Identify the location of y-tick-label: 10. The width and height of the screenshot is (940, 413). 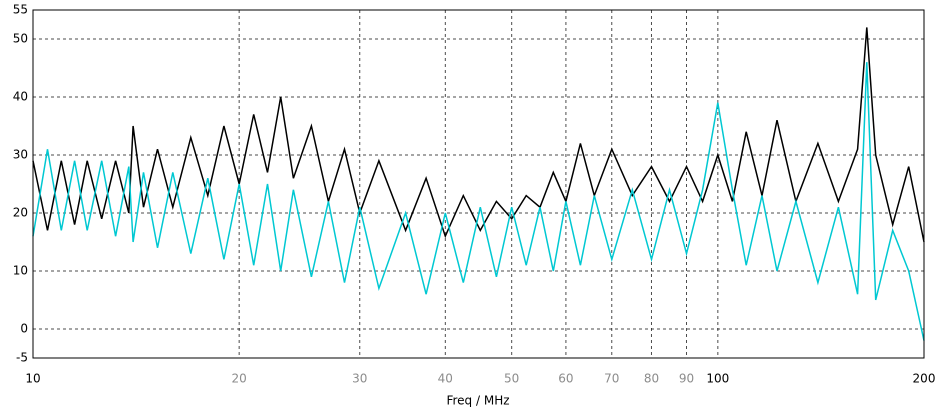
(20, 271).